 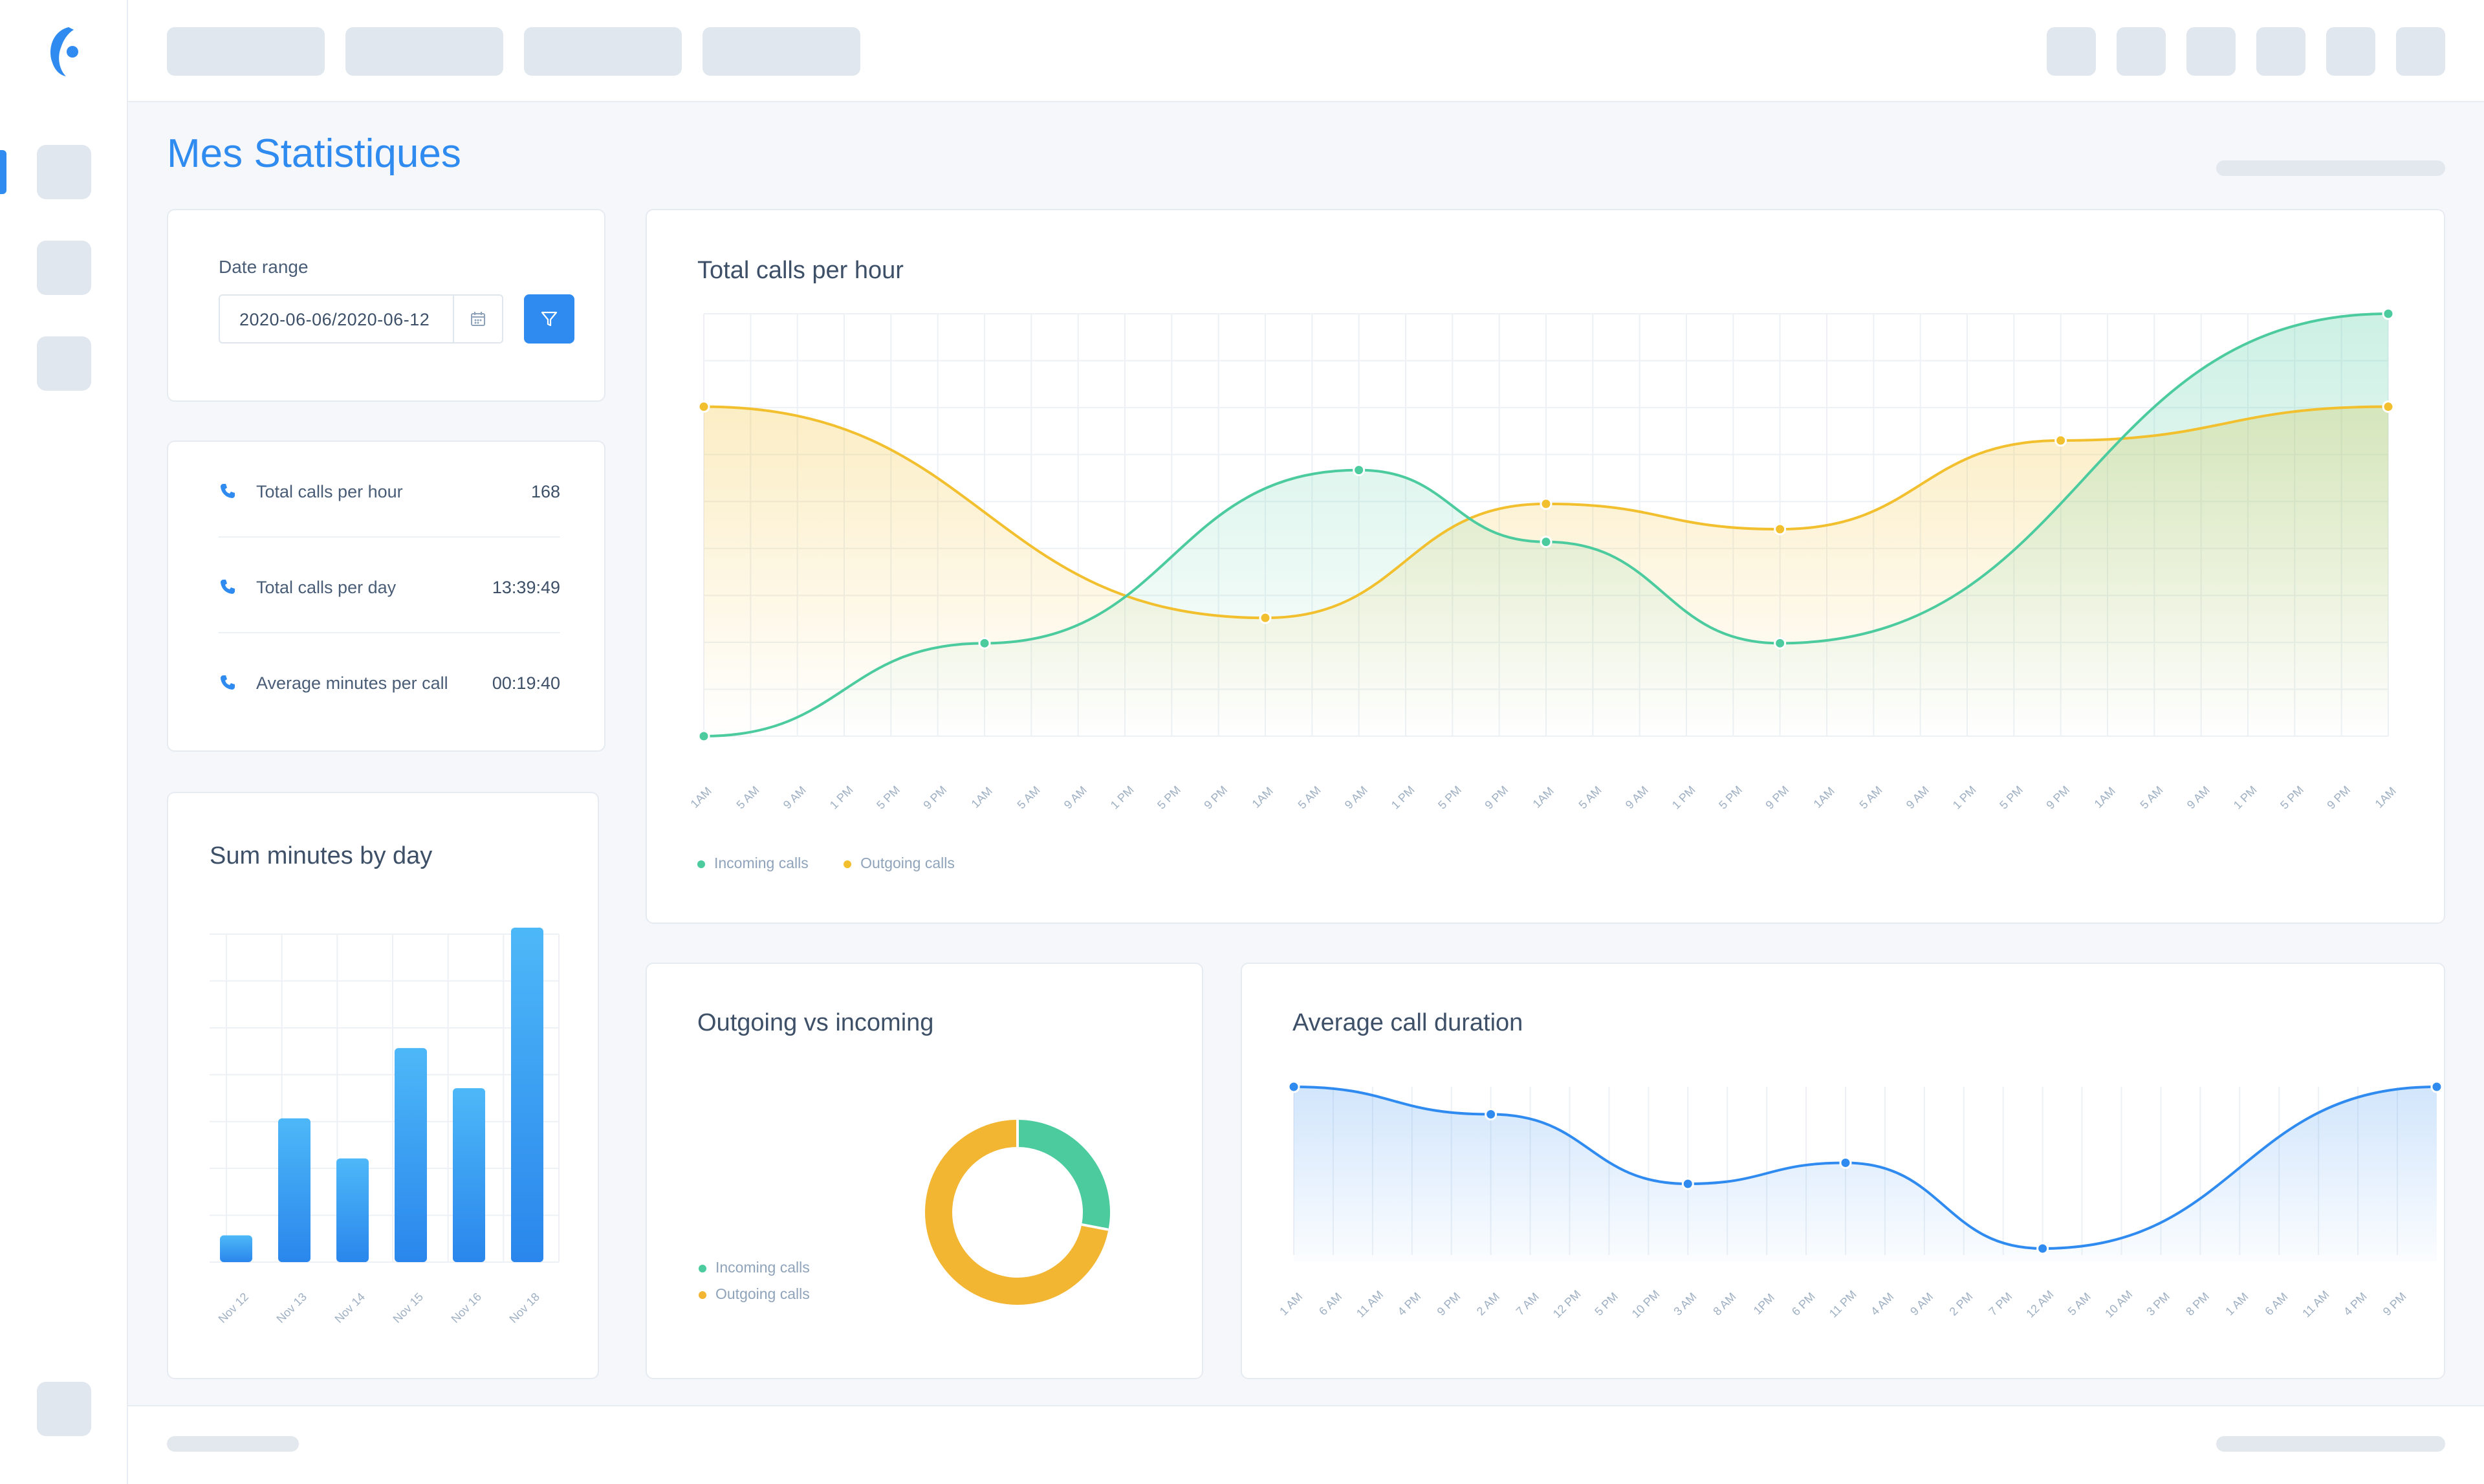 What do you see at coordinates (233, 1308) in the screenshot?
I see `x-tick-label: Nov 12` at bounding box center [233, 1308].